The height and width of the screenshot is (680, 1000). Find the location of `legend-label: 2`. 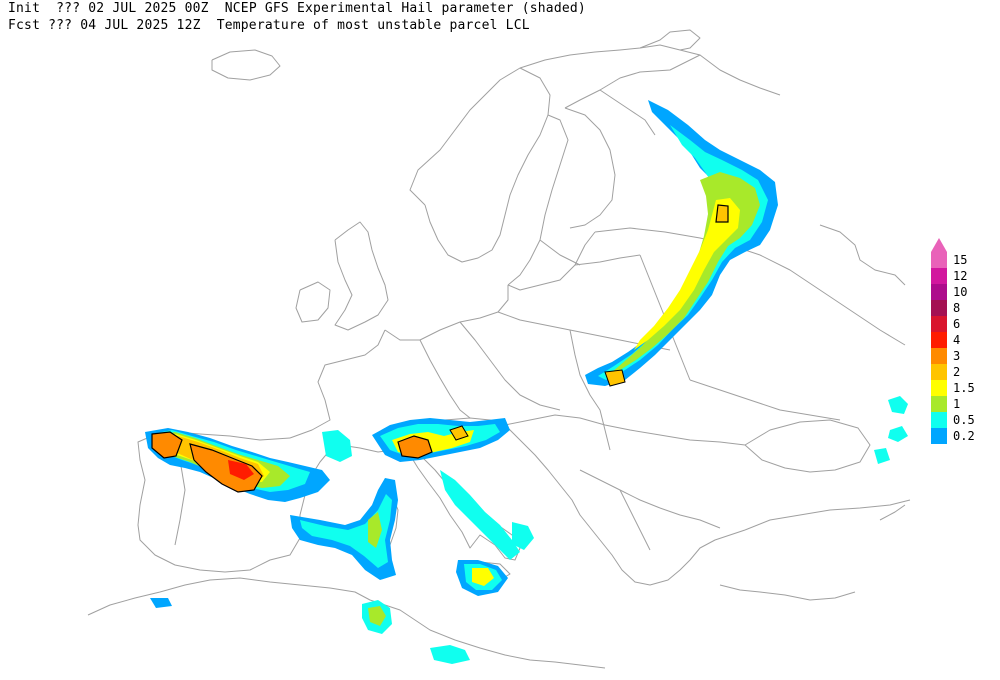

legend-label: 2 is located at coordinates (957, 372).